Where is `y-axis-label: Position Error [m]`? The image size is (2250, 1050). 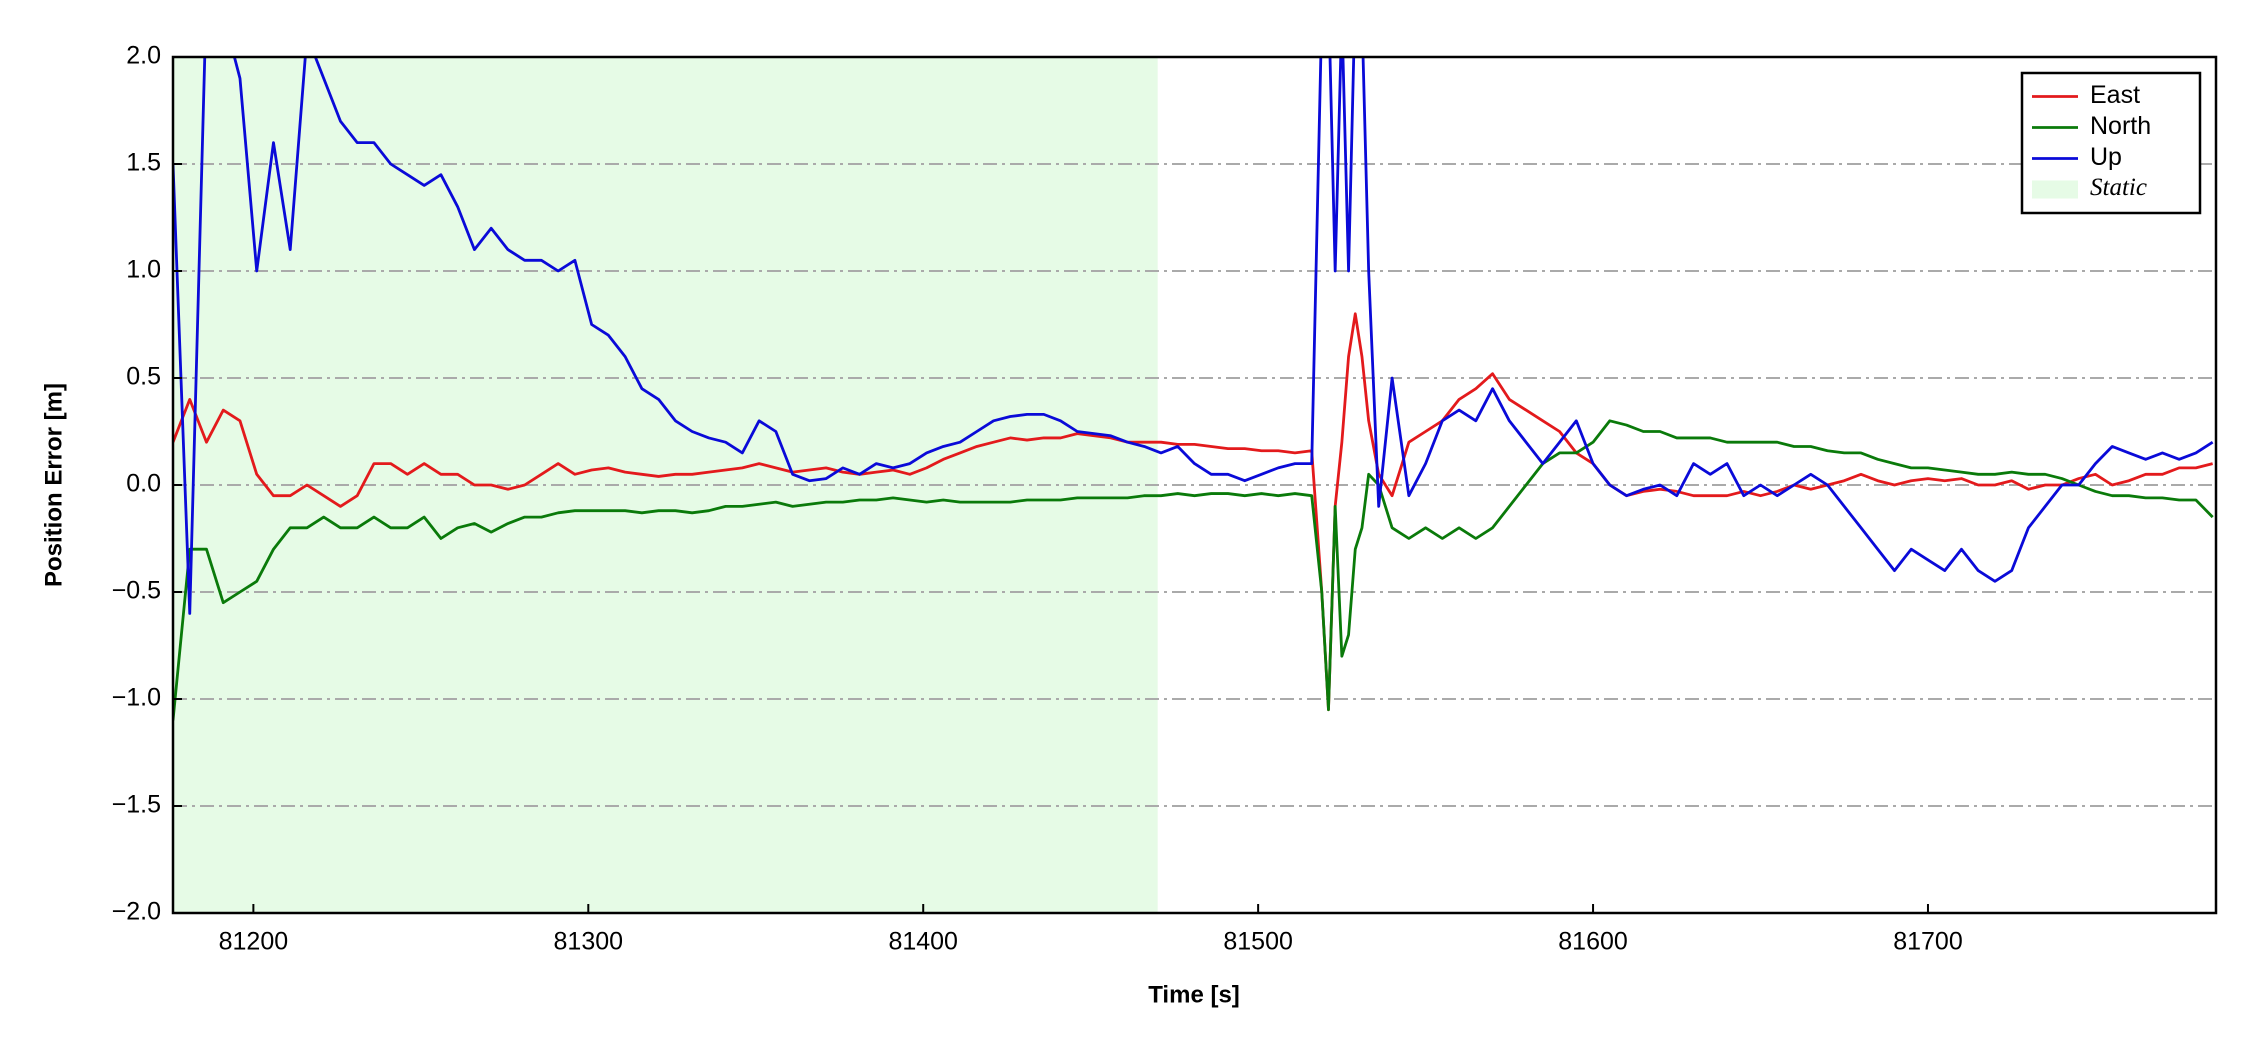
y-axis-label: Position Error [m] is located at coordinates (53, 485).